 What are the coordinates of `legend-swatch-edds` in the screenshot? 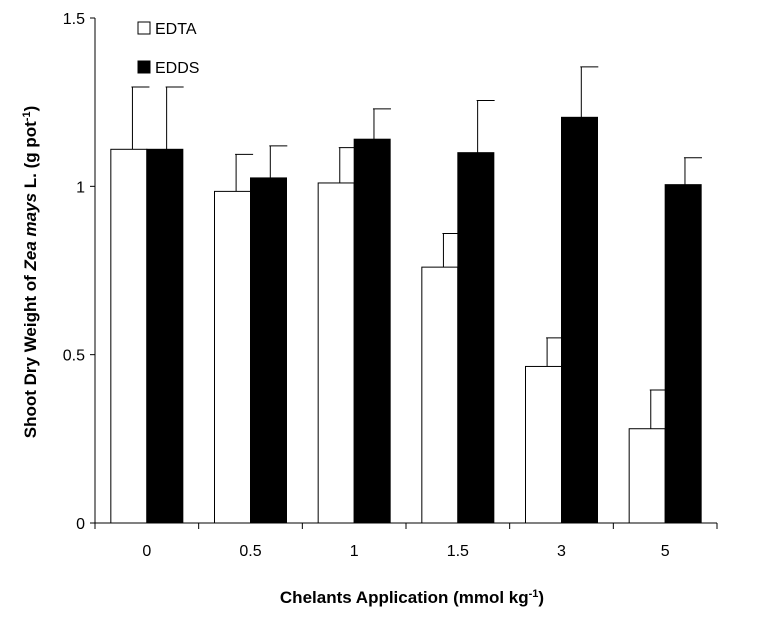 It's located at (144, 67).